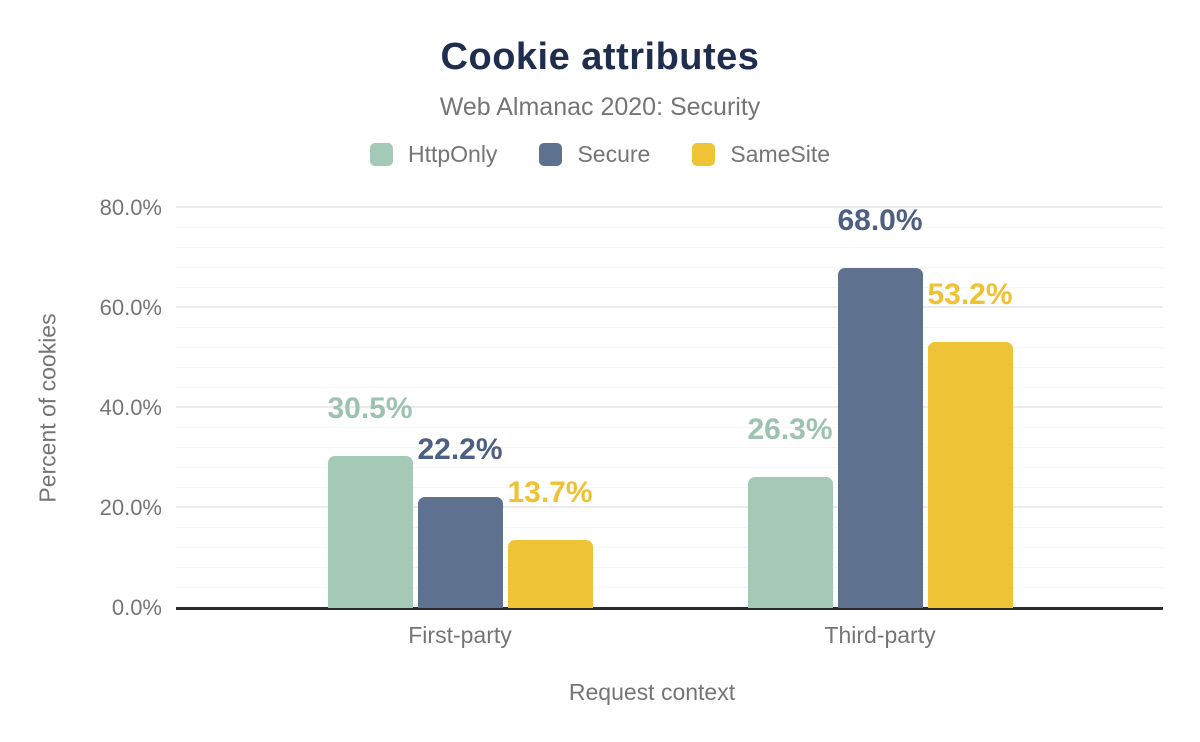 The image size is (1200, 742). I want to click on legend: HttpOnly Secure SameSite, so click(600, 154).